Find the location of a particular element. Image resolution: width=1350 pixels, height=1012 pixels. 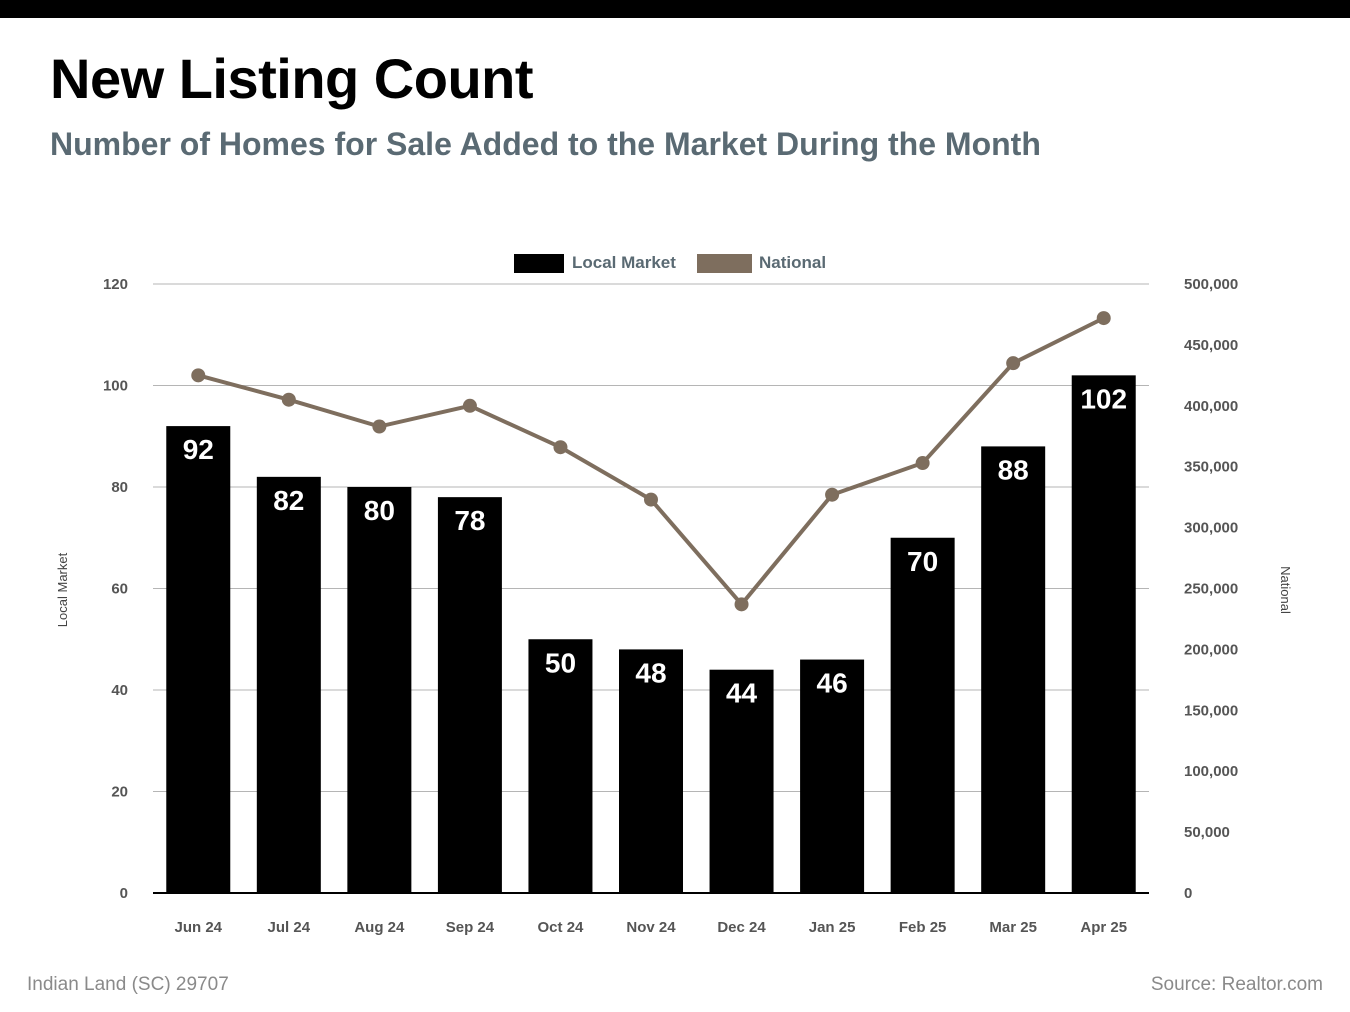

y-axis-title: Local Market is located at coordinates (62, 589).